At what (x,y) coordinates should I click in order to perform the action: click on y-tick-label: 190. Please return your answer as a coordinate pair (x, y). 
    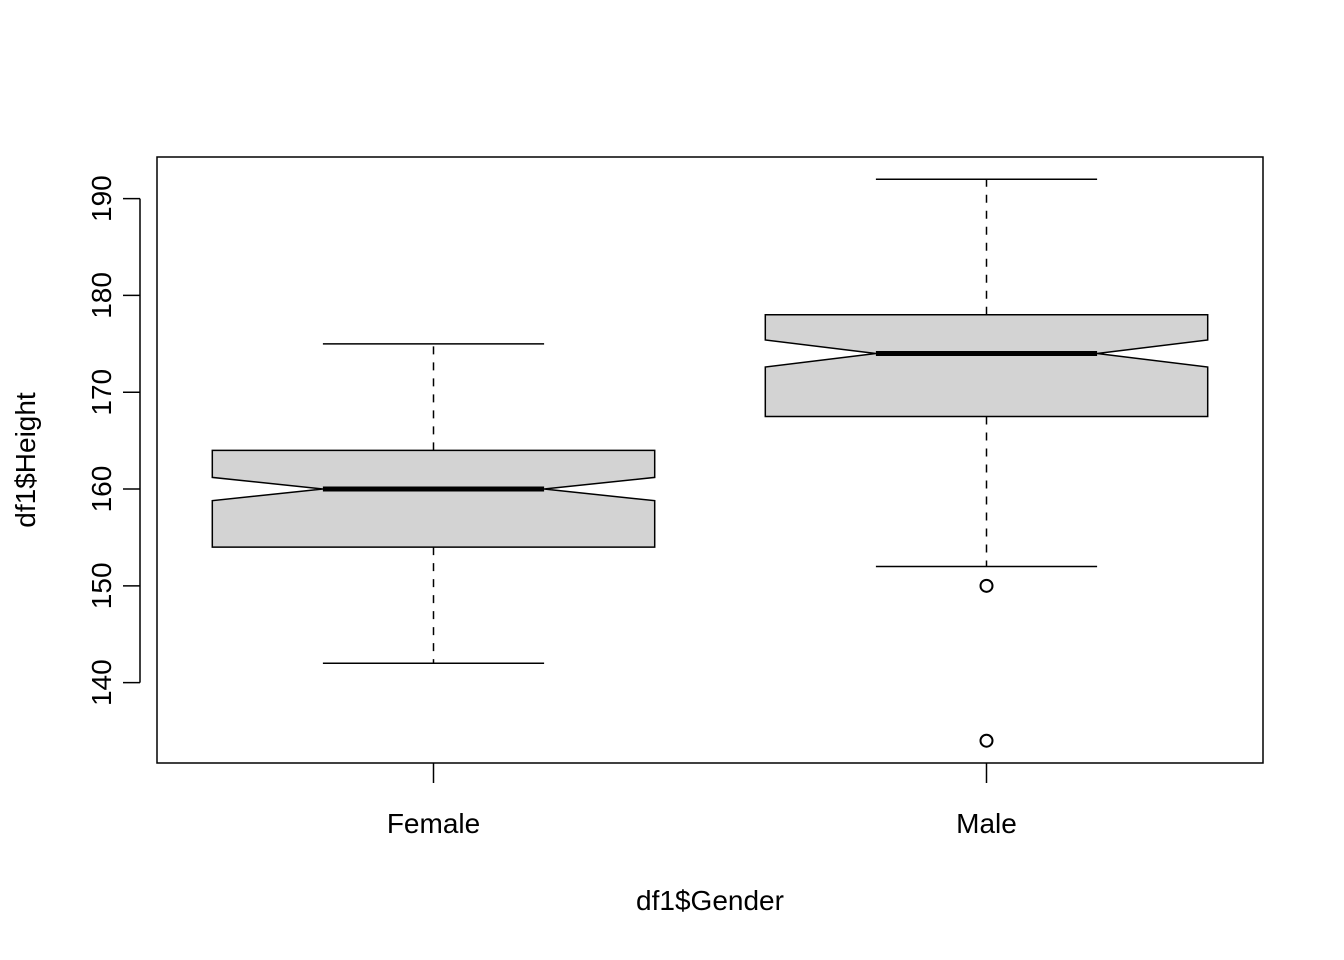
    Looking at the image, I should click on (101, 198).